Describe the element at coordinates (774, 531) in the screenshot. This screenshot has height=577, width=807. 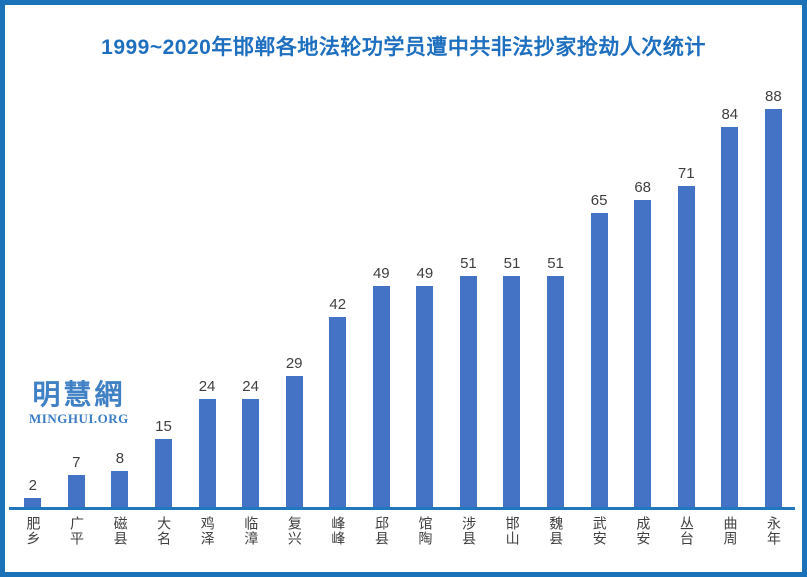
I see `category-label: 永年` at that location.